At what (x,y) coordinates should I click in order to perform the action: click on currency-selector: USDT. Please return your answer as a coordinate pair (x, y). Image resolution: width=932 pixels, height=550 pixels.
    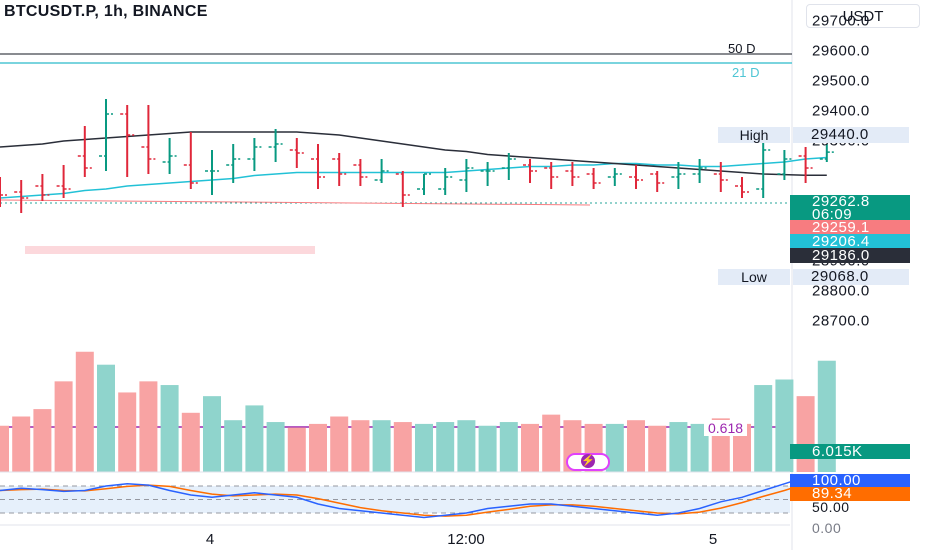
    Looking at the image, I should click on (863, 16).